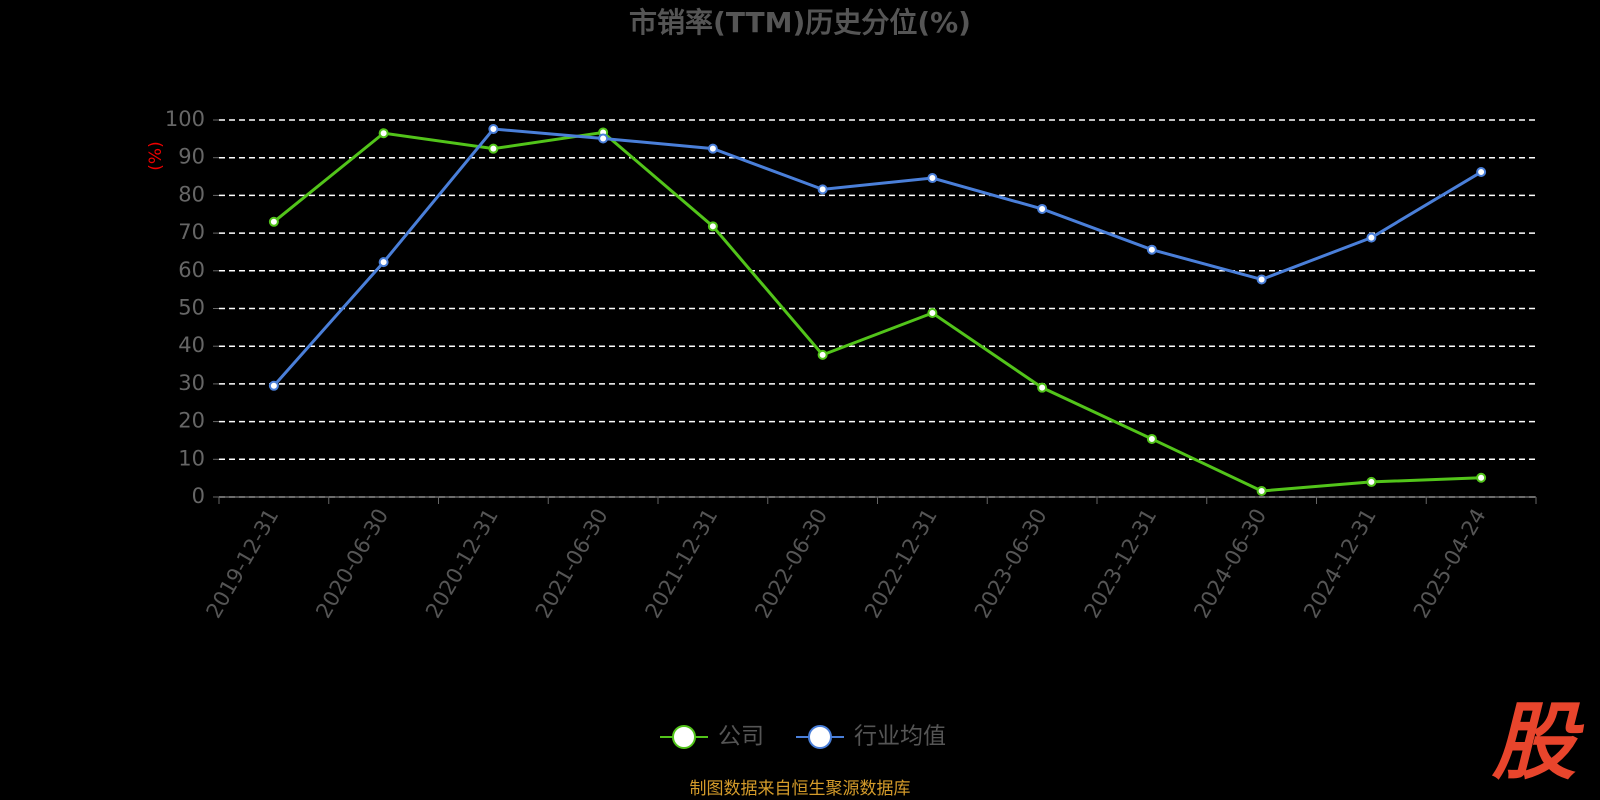 The height and width of the screenshot is (800, 1600). I want to click on y-tick-label: 50, so click(191, 308).